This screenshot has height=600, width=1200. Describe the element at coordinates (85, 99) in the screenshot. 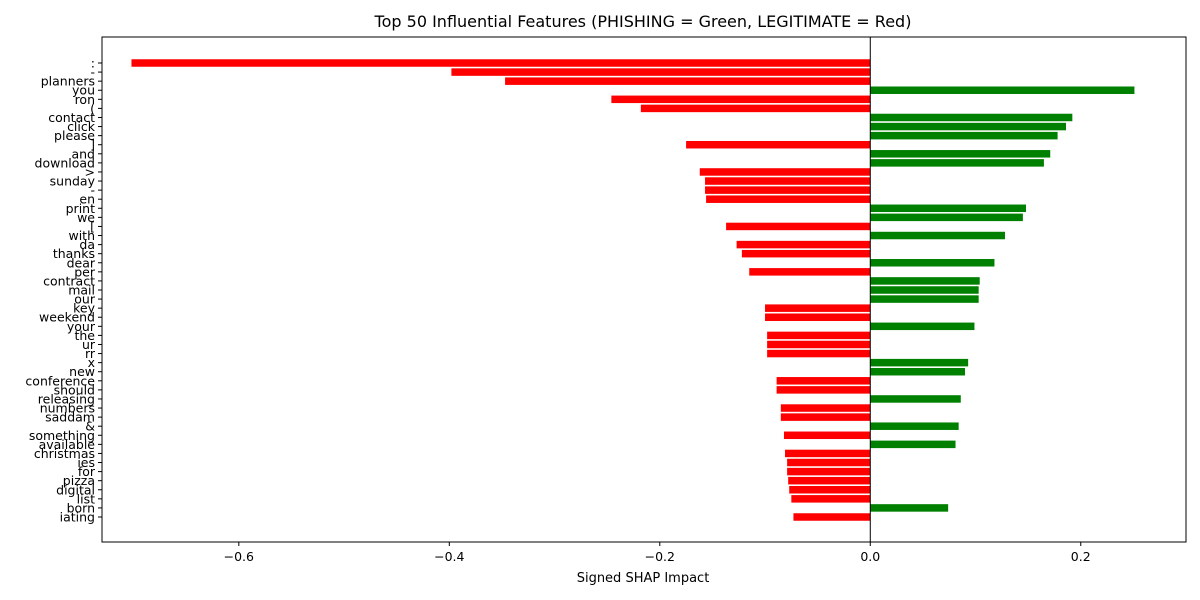

I see `y-tick-label-4: ron` at that location.